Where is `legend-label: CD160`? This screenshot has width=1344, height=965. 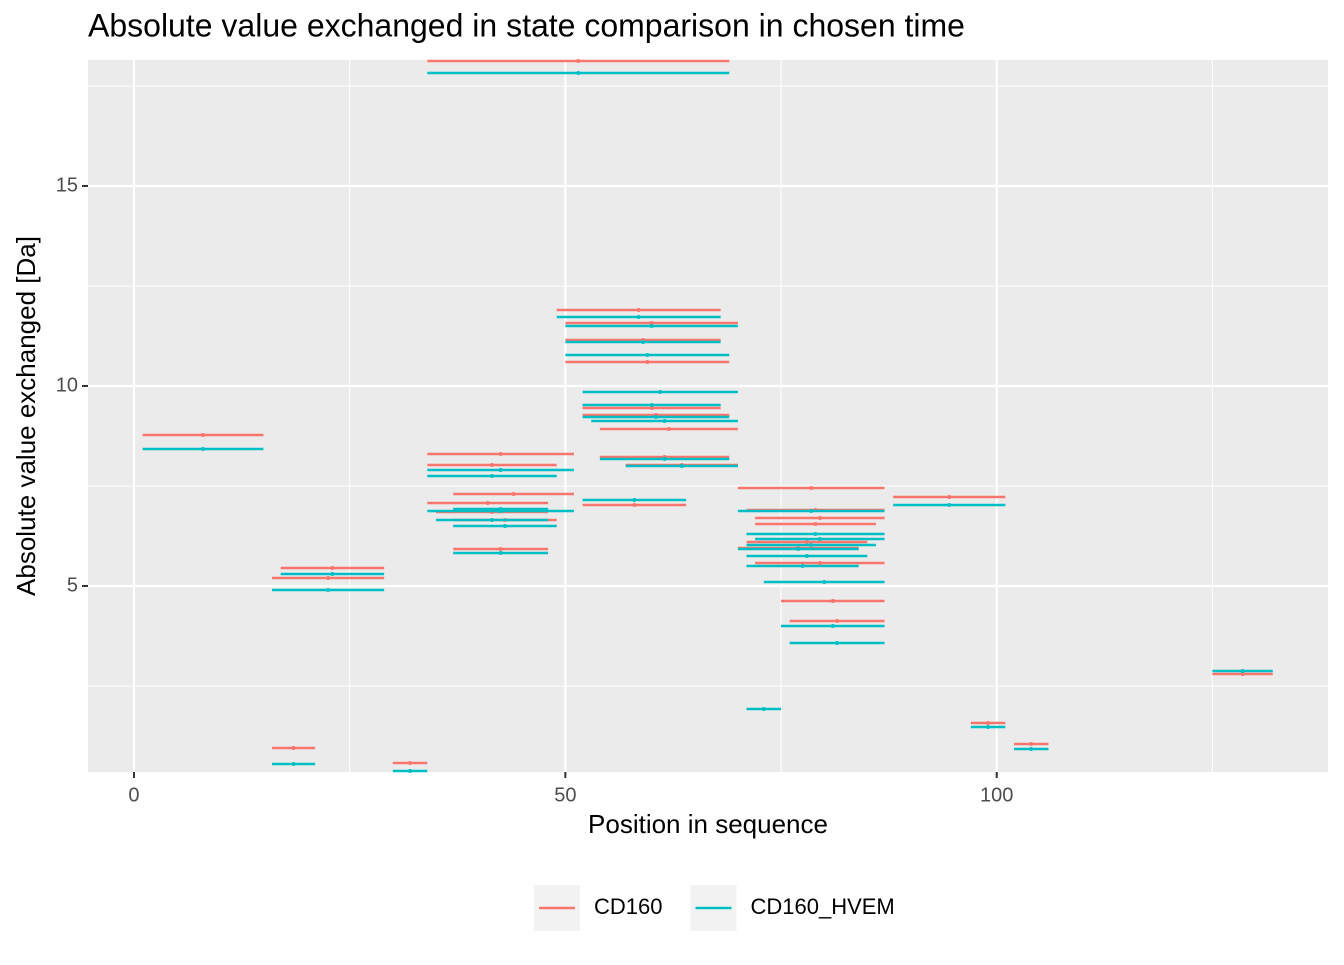 legend-label: CD160 is located at coordinates (628, 906).